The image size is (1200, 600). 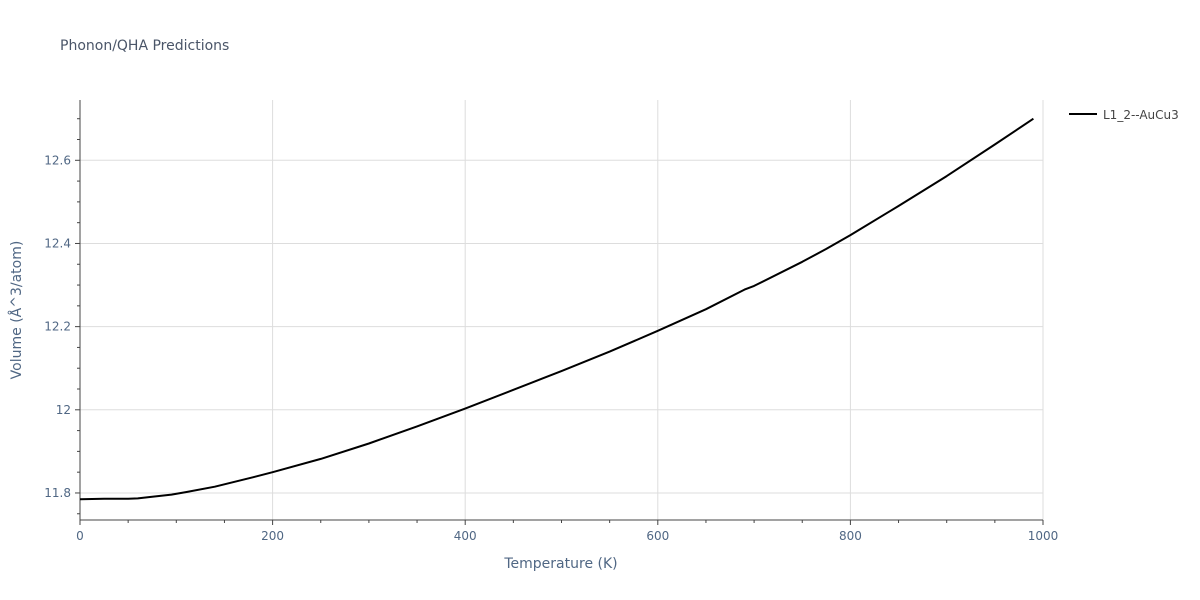 I want to click on y-tick-label: 12.2, so click(x=57, y=327).